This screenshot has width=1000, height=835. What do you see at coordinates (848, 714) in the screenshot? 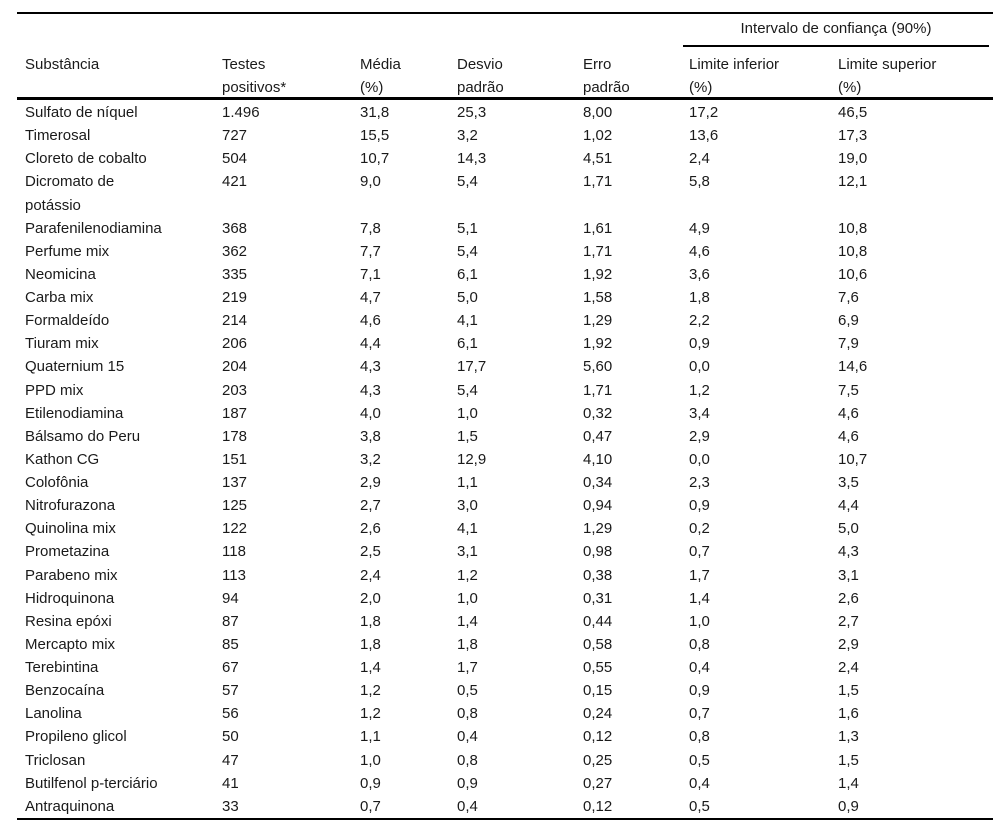
I see `value-cell: 1,6` at bounding box center [848, 714].